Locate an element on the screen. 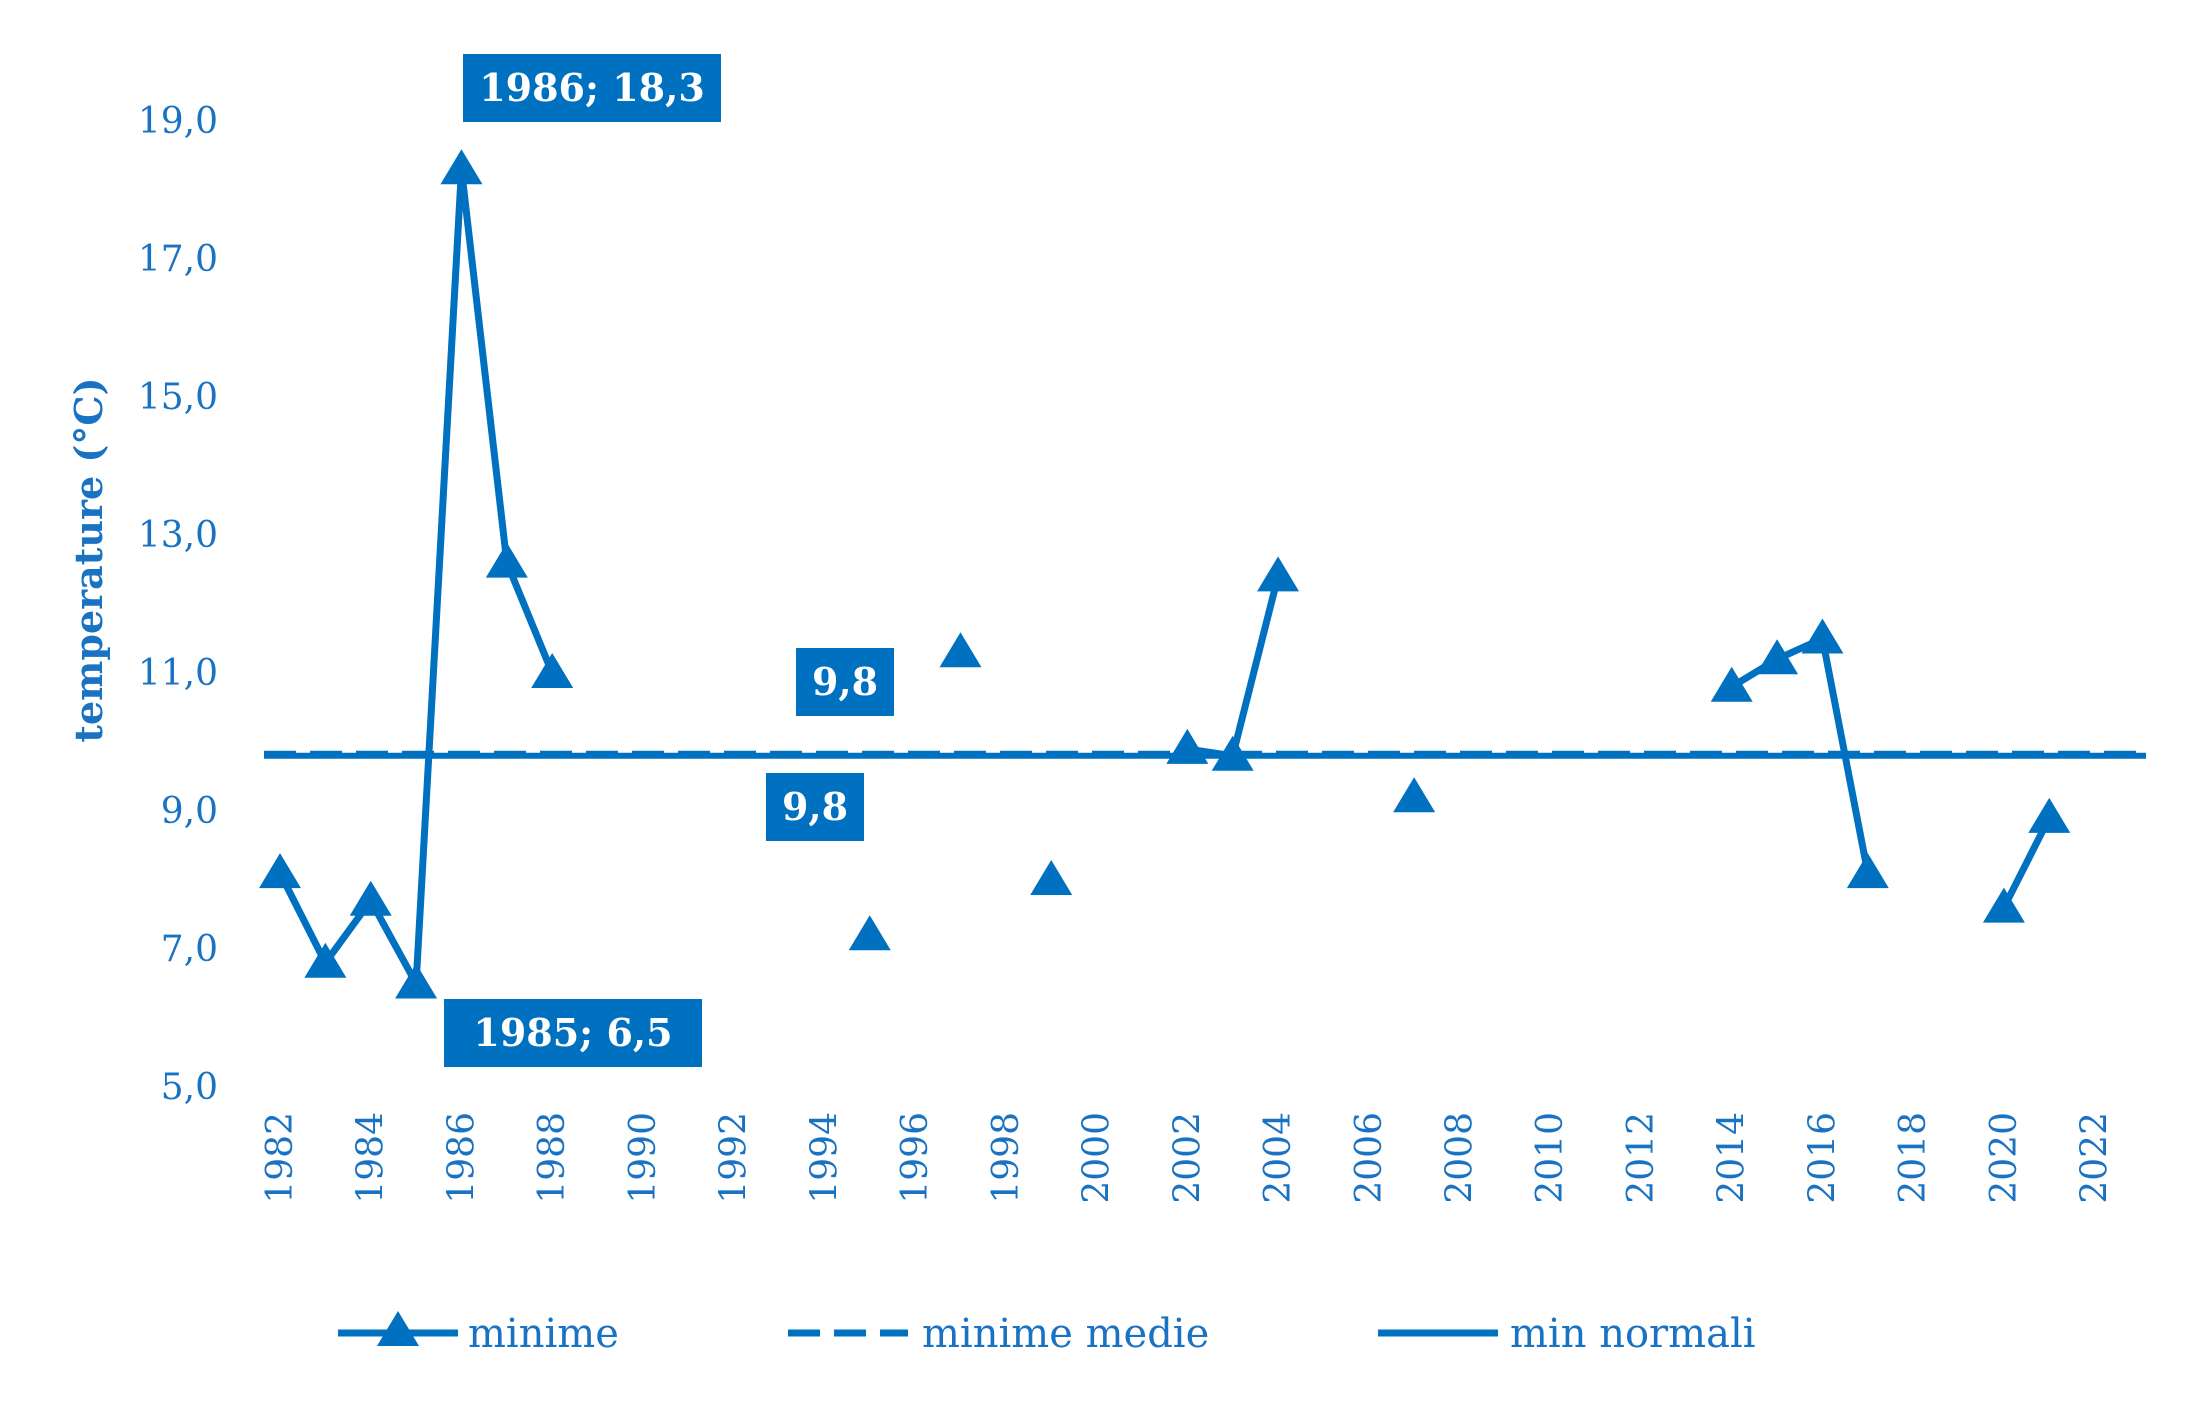 The height and width of the screenshot is (1403, 2190). y-axis-label: temperature (°C) is located at coordinates (88, 559).